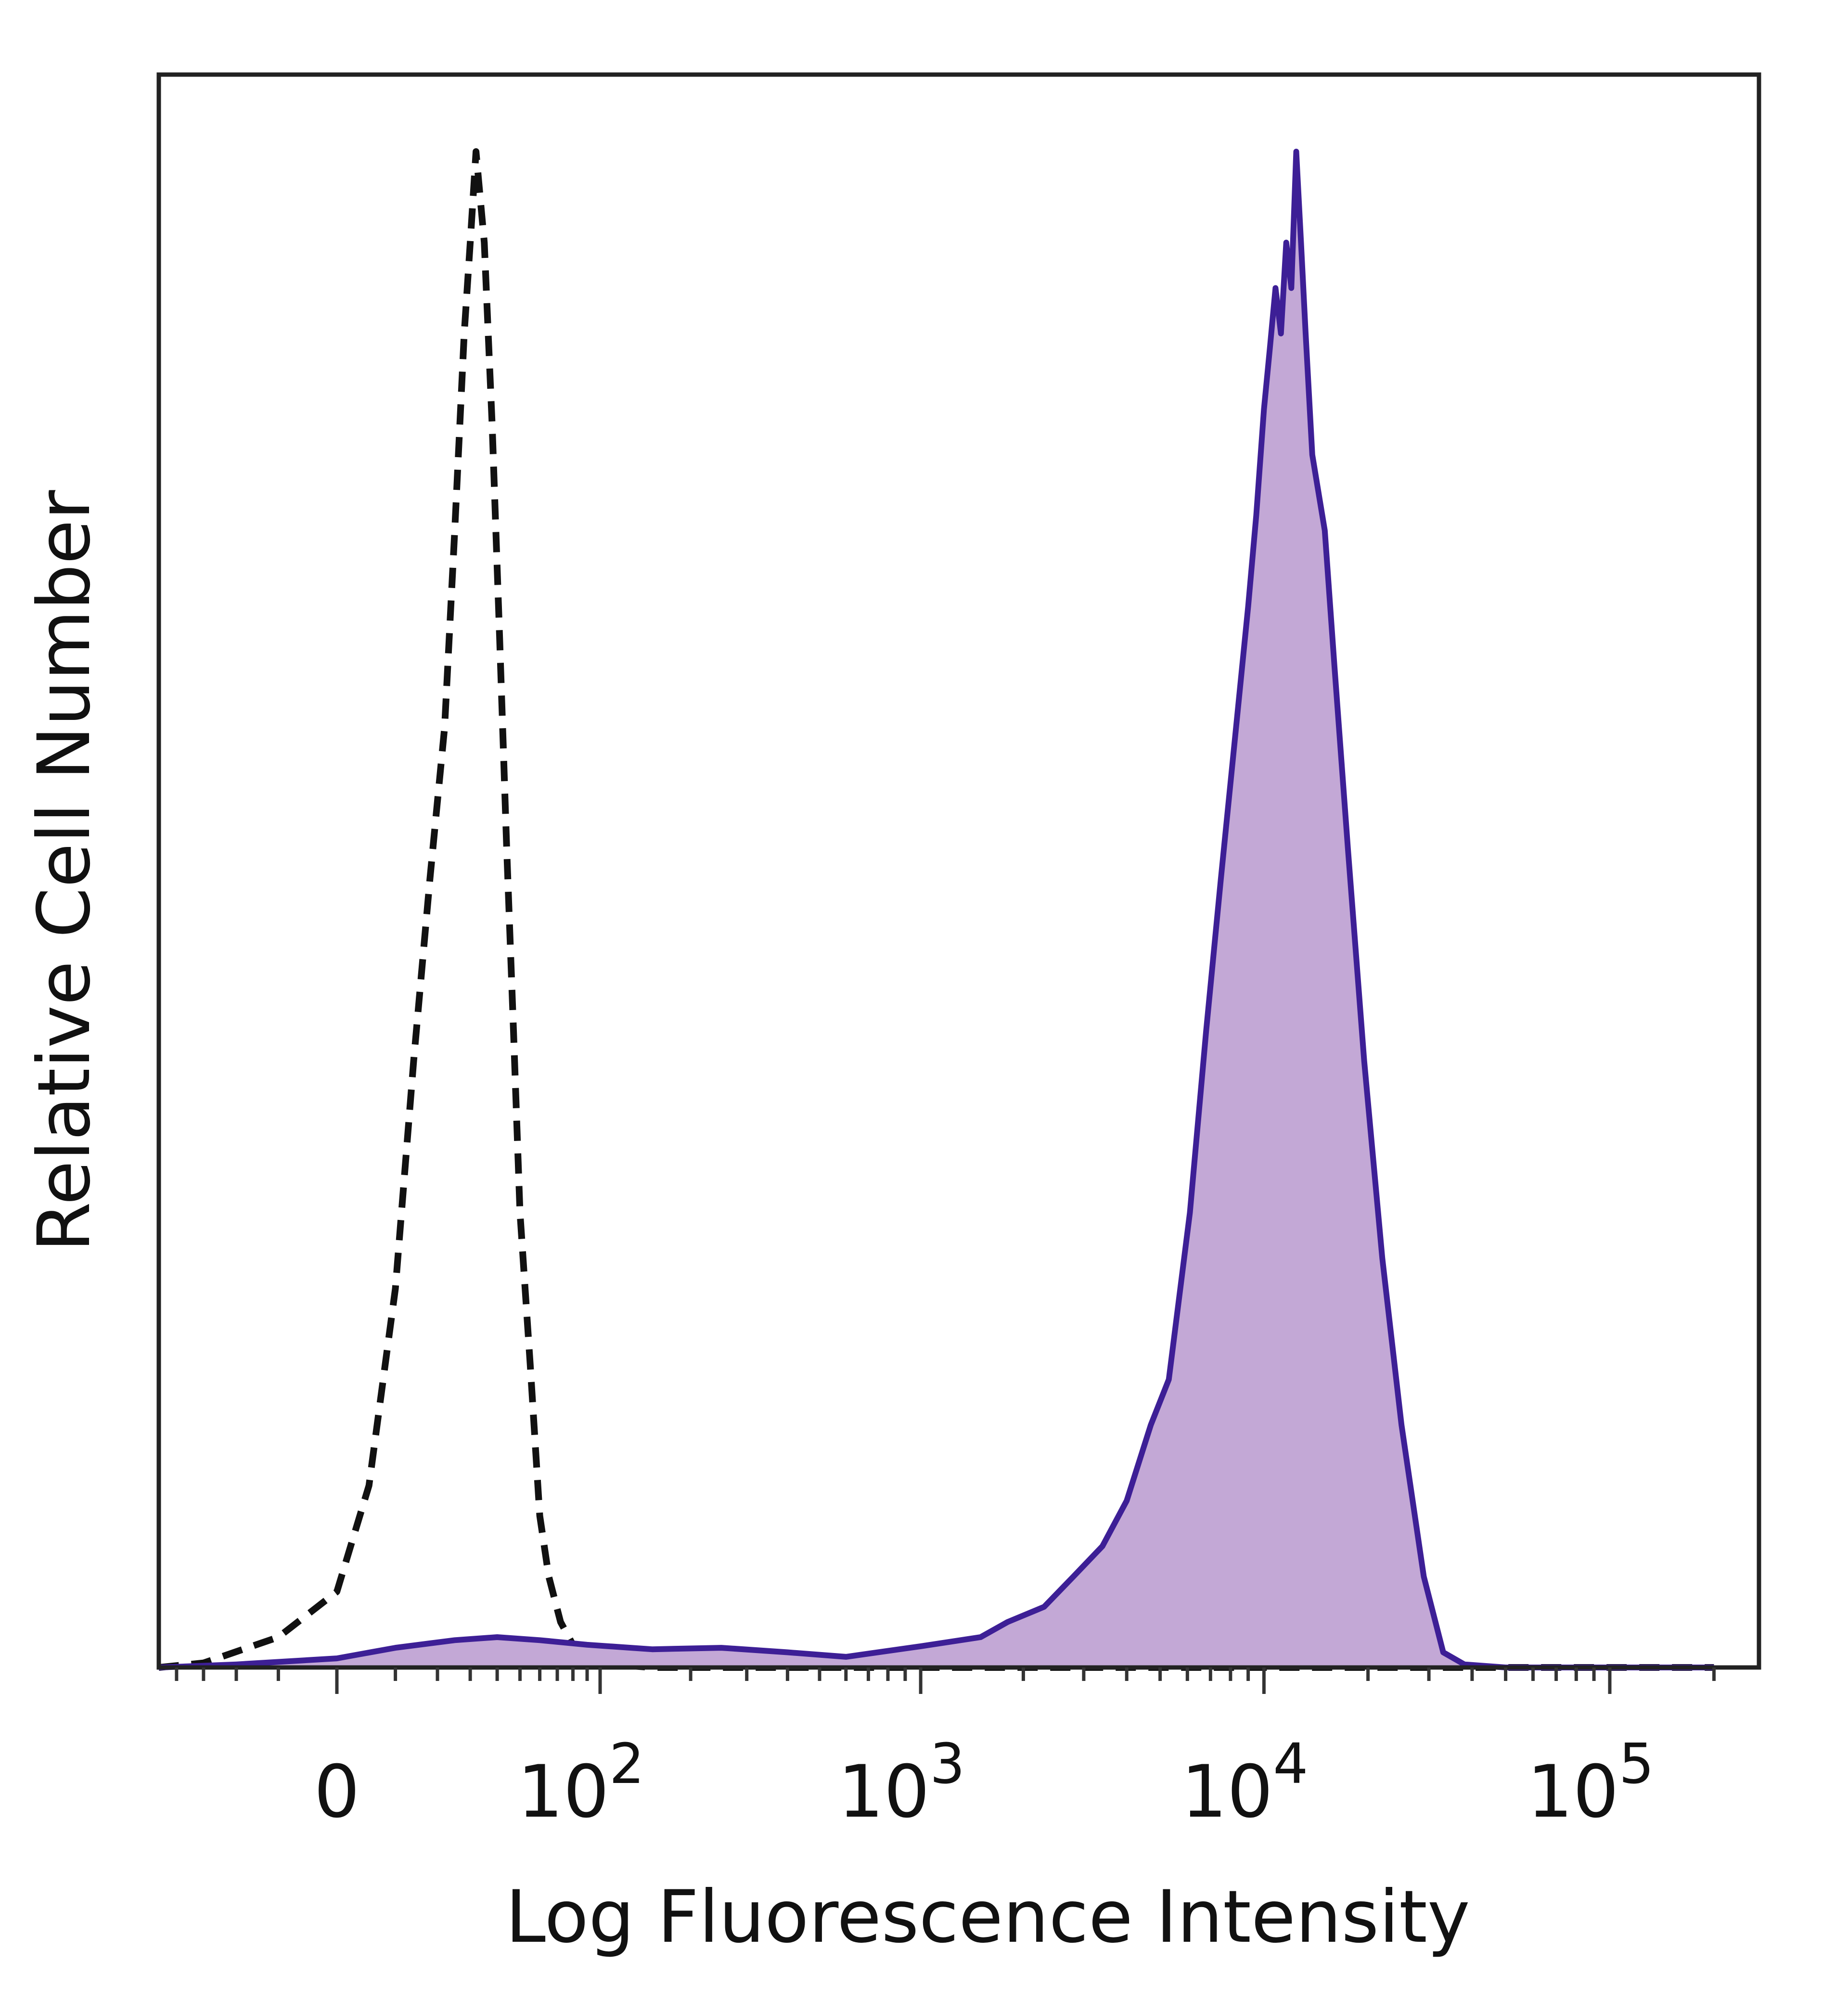  I want to click on x-tick-label: 10³, so click(901, 1783).